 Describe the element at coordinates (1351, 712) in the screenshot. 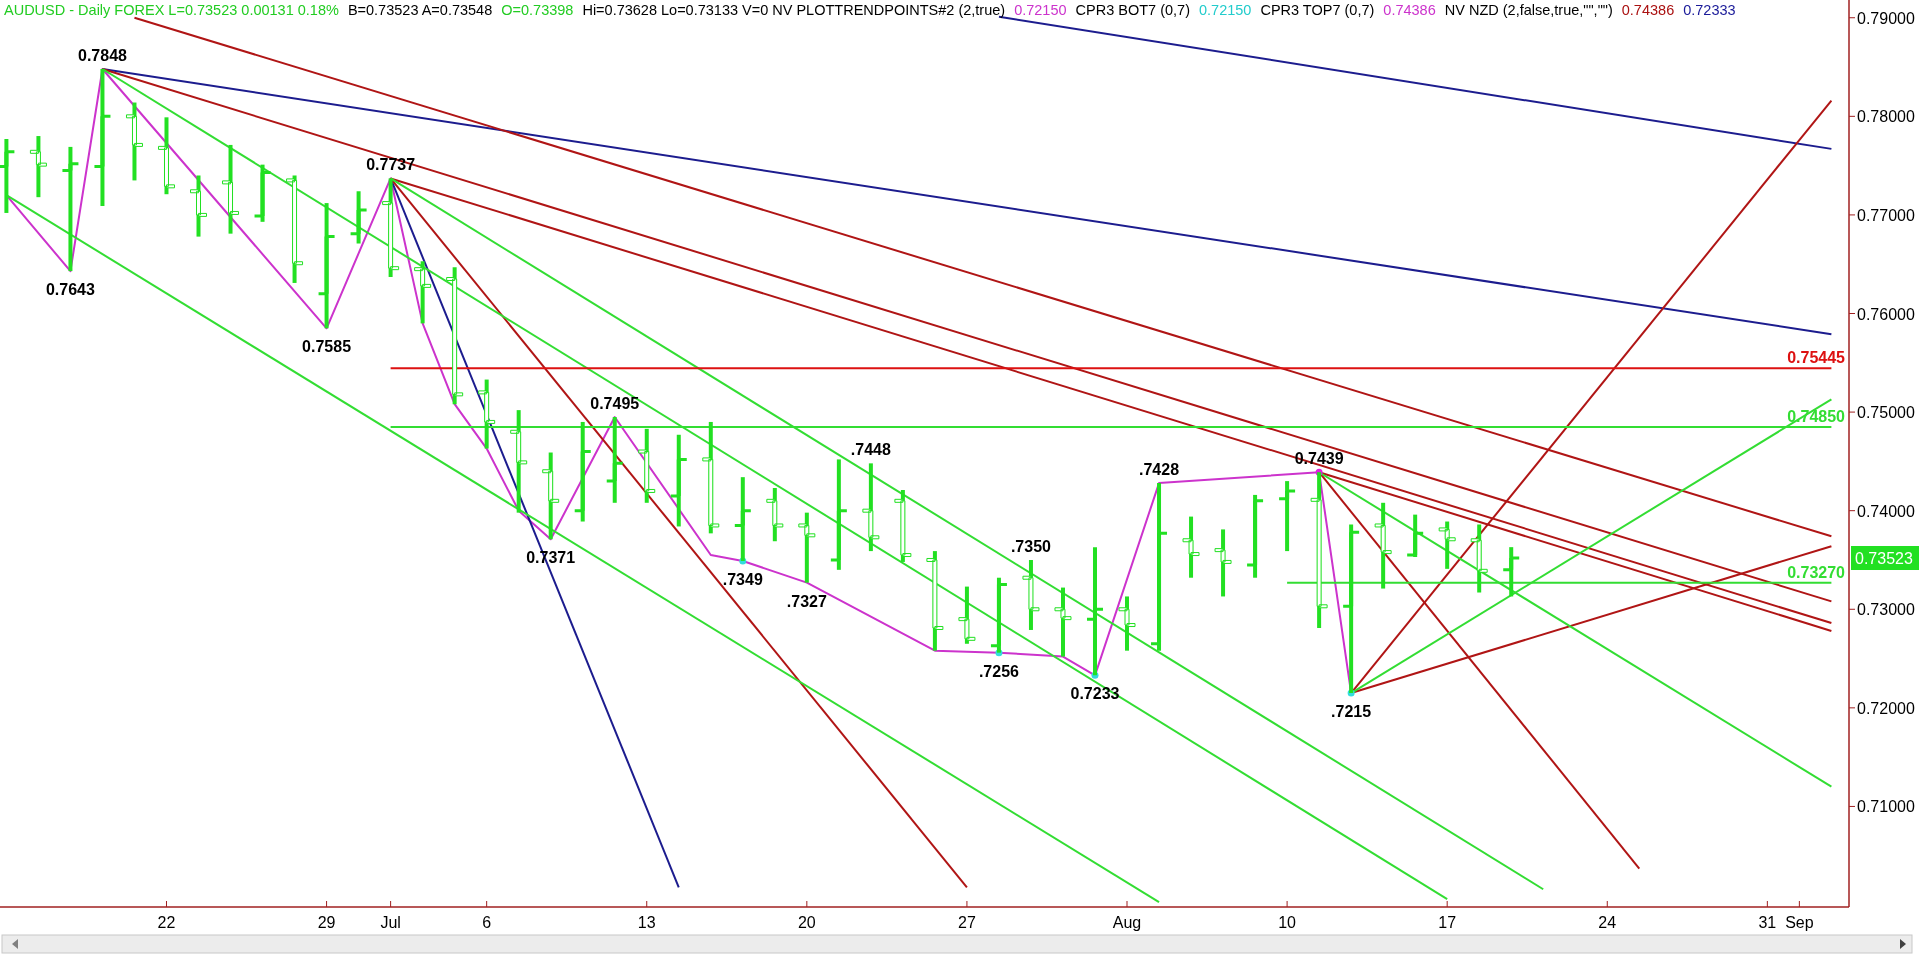

I see `annotation: .7215` at that location.